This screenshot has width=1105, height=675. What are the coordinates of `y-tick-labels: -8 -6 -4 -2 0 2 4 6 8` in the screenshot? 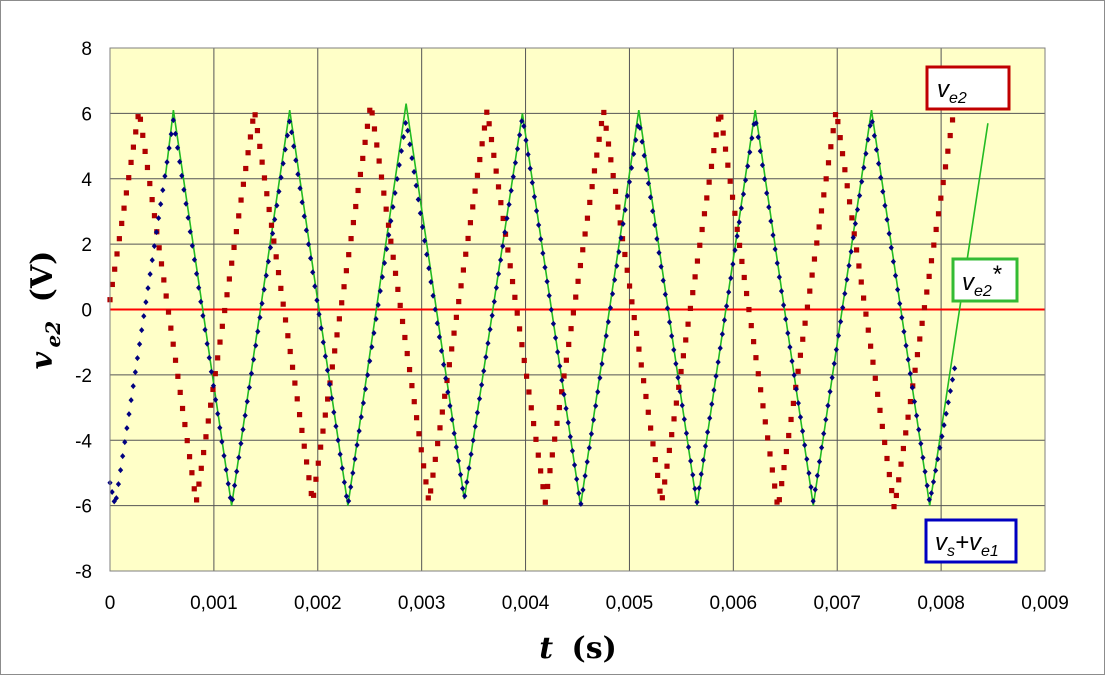 It's located at (83, 311).